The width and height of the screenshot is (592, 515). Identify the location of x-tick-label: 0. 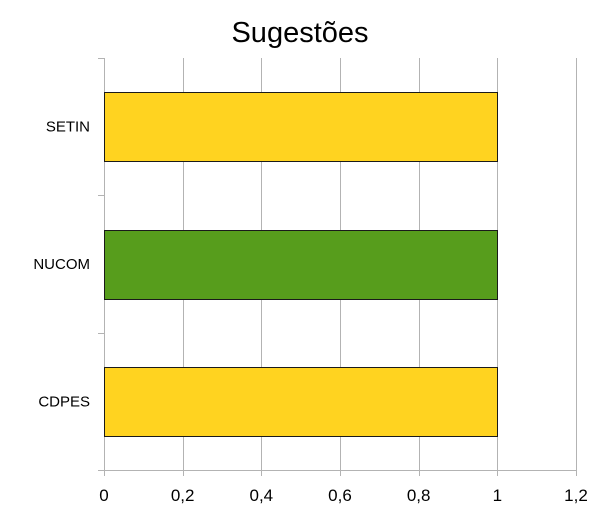
(103, 495).